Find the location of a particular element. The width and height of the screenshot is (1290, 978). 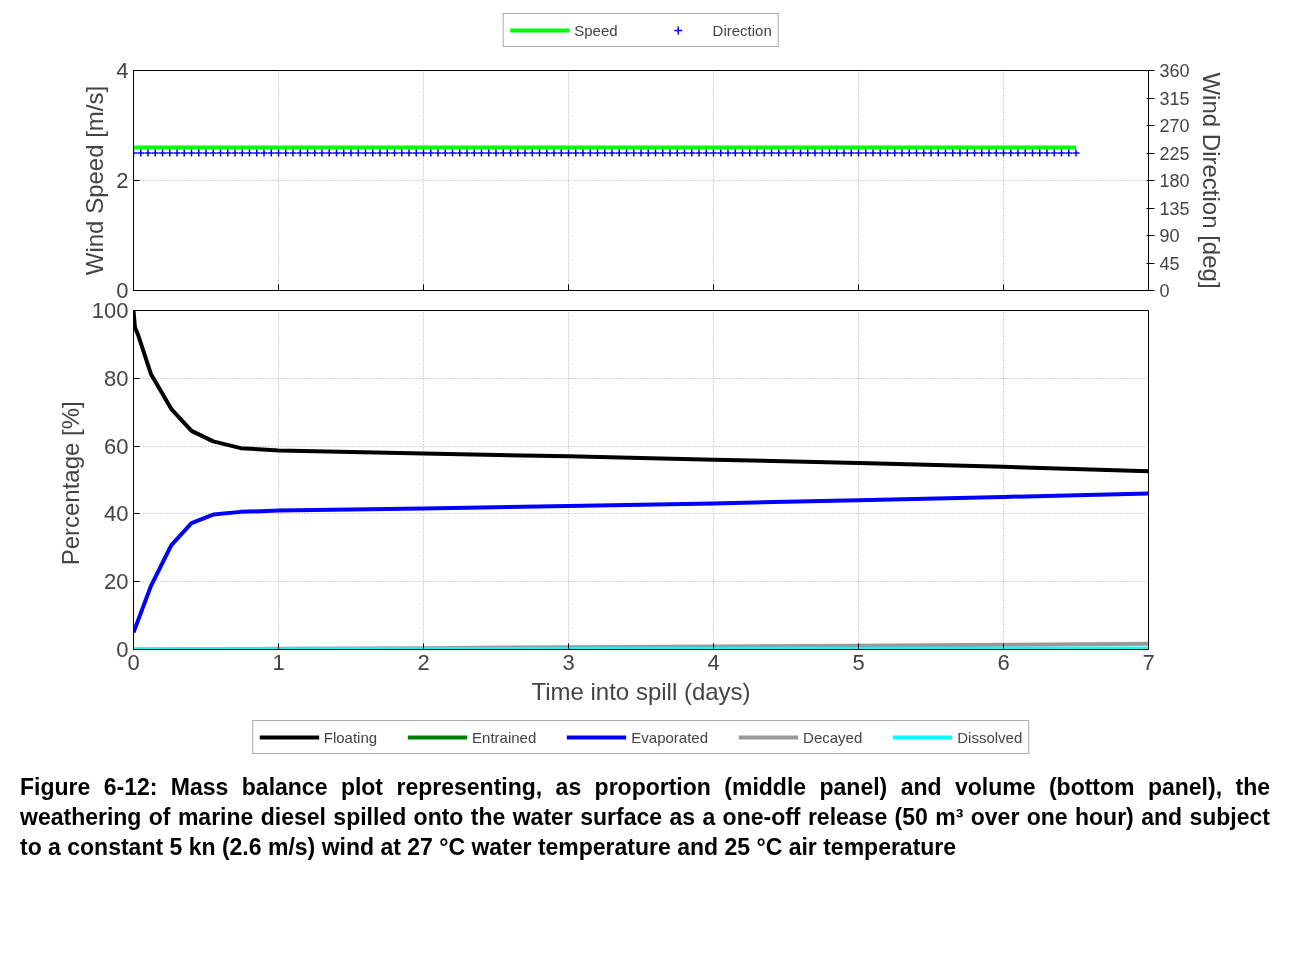

y2-tick-label: 270 is located at coordinates (1174, 126).